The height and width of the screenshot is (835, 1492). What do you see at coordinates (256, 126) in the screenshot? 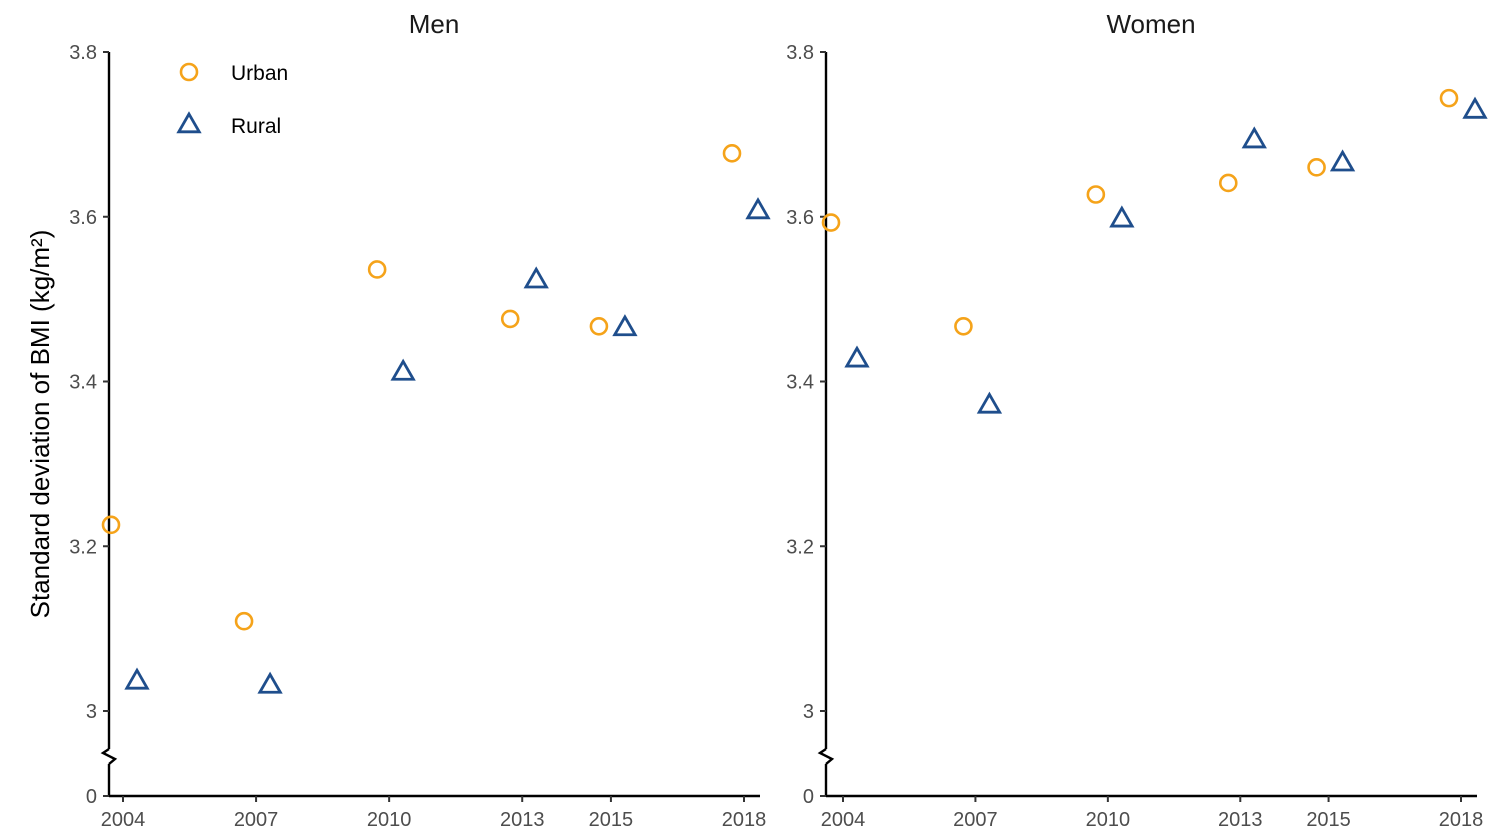
I see `legend-label: Rural` at bounding box center [256, 126].